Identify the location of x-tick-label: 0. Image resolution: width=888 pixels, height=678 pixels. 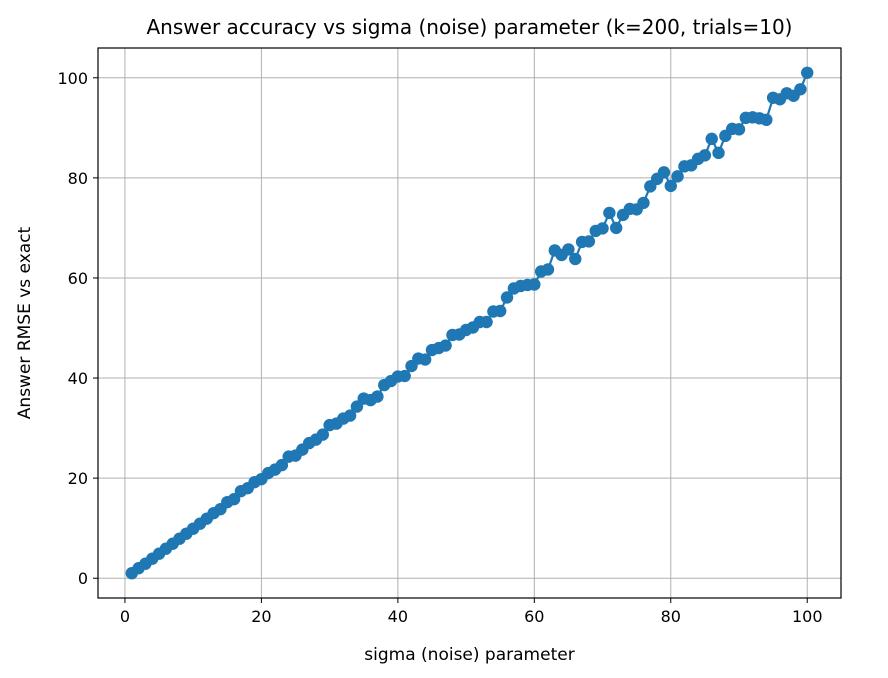
(125, 616).